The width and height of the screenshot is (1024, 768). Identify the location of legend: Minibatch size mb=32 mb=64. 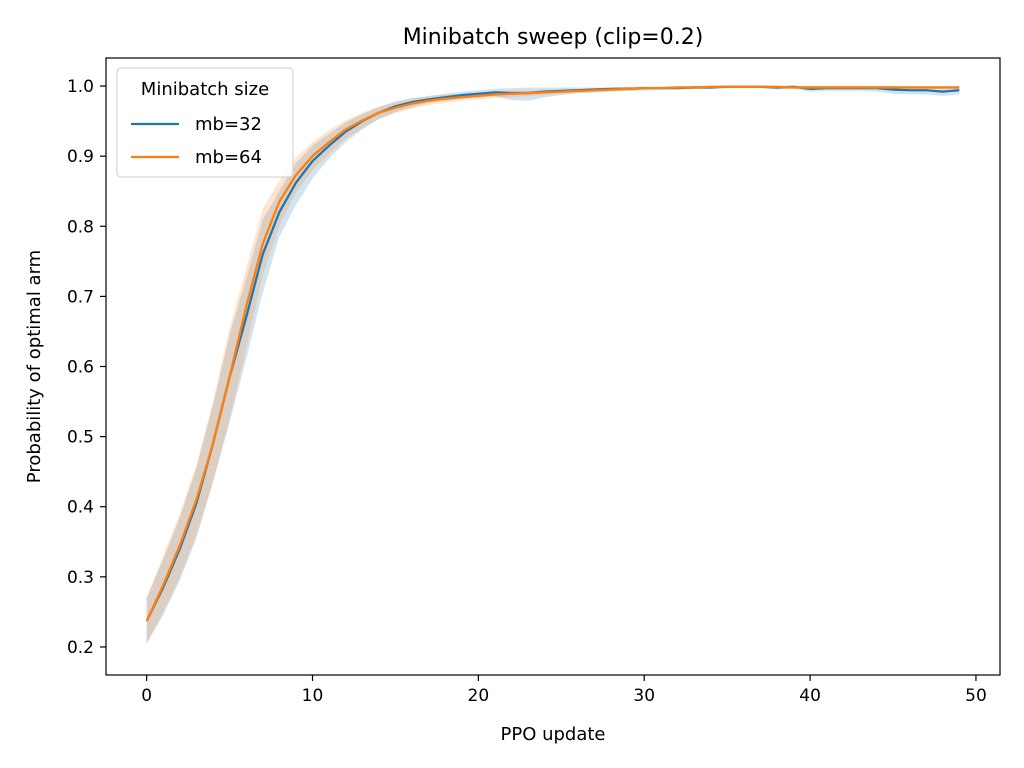
(205, 122).